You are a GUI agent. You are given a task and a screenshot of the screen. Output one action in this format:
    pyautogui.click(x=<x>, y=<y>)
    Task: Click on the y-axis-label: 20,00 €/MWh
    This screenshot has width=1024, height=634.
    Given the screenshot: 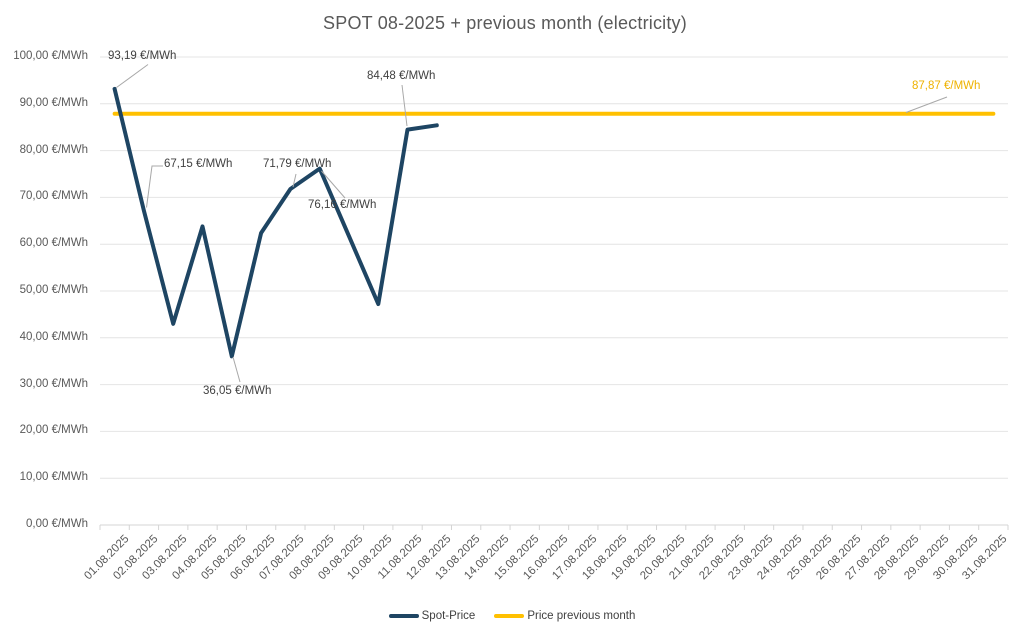 What is the action you would take?
    pyautogui.click(x=53, y=430)
    